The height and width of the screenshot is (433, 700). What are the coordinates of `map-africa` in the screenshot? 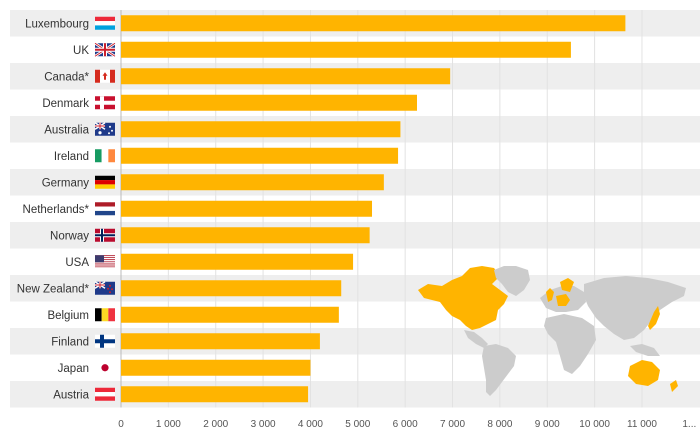 It's located at (570, 344).